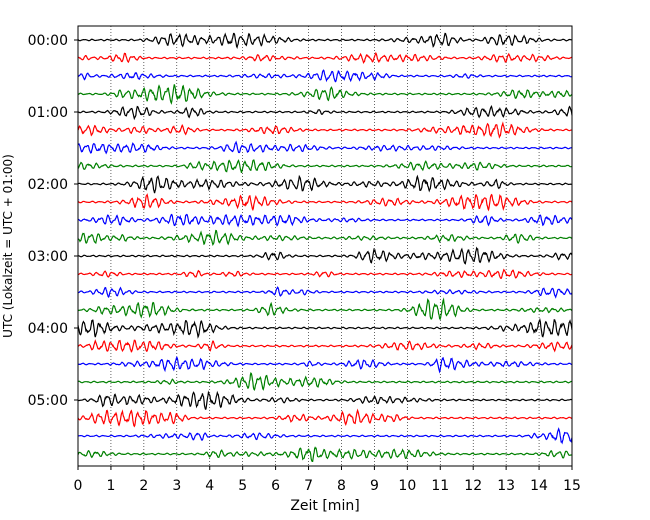  I want to click on x-tick-label: 14, so click(539, 486).